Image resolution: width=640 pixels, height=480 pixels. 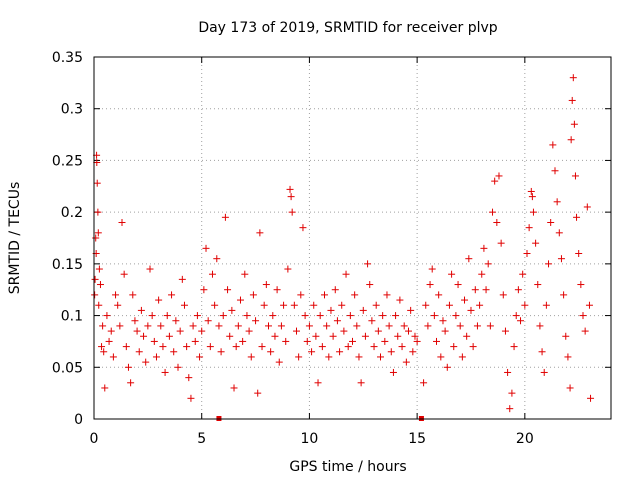 What do you see at coordinates (72, 110) in the screenshot?
I see `y-tick-label: 0.3` at bounding box center [72, 110].